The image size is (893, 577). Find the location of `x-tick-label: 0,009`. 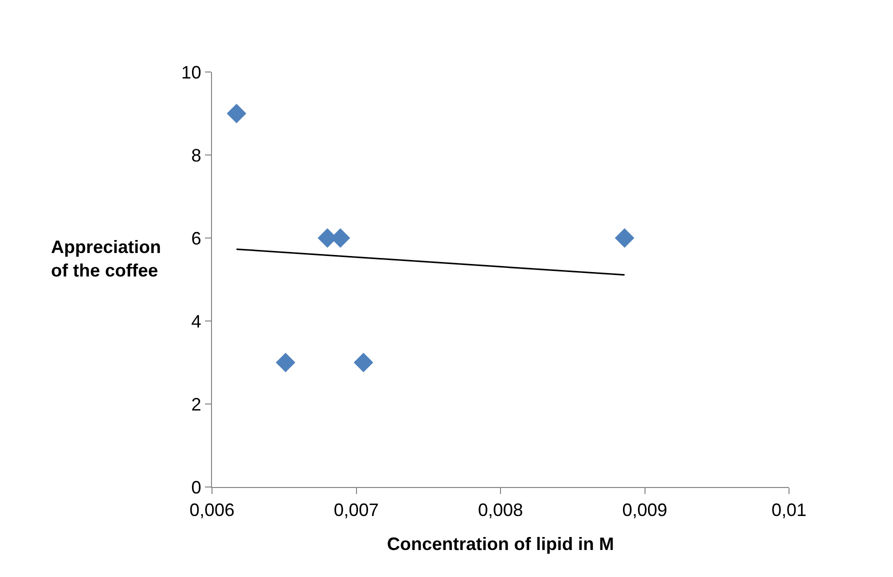

x-tick-label: 0,009 is located at coordinates (645, 510).